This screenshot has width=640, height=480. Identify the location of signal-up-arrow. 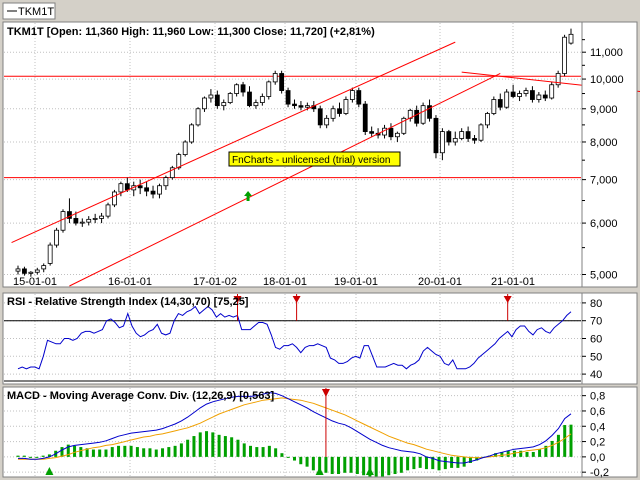
(49, 471).